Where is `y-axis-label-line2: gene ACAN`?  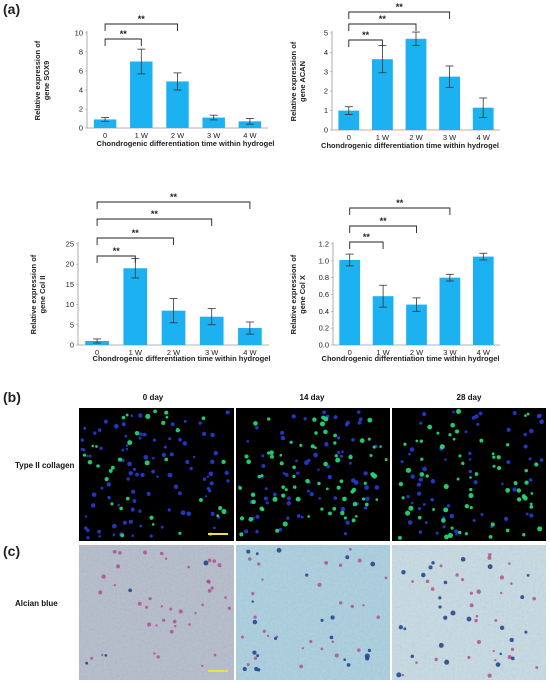 y-axis-label-line2: gene ACAN is located at coordinates (302, 81).